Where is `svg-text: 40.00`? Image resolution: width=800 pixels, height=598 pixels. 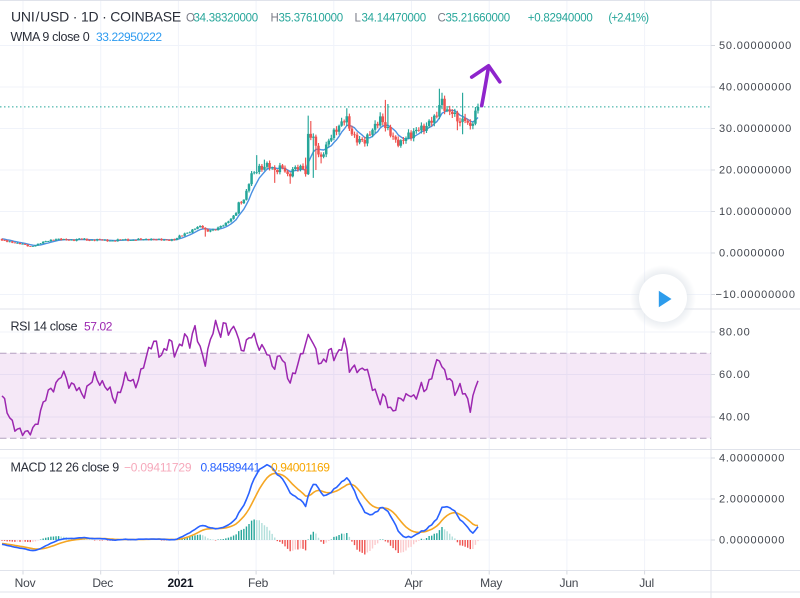
svg-text: 40.00 is located at coordinates (735, 418).